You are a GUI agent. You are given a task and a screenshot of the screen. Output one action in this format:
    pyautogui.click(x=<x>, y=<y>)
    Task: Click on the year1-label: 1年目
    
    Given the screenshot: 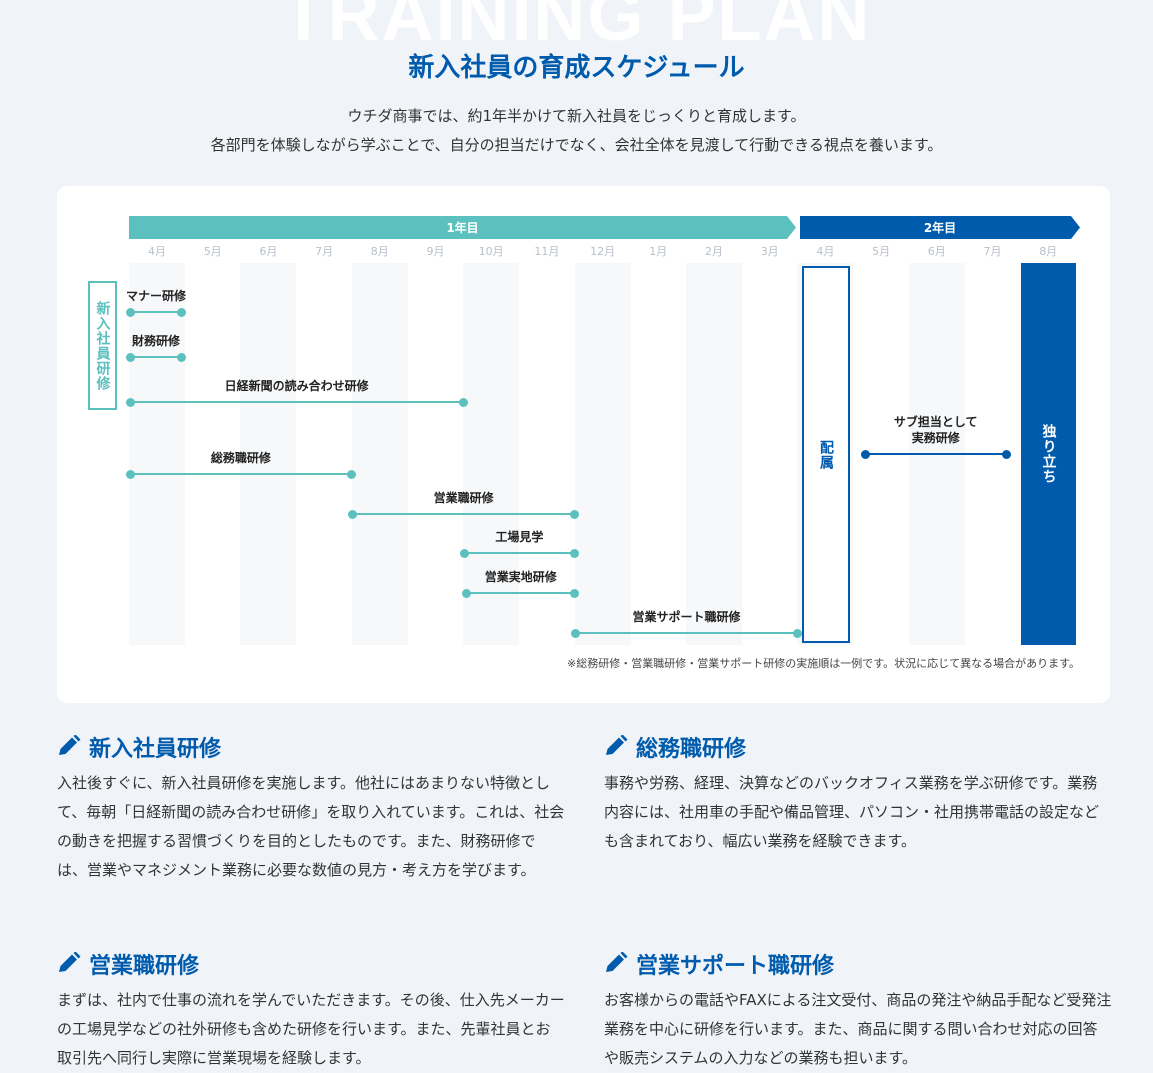 What is the action you would take?
    pyautogui.click(x=462, y=228)
    